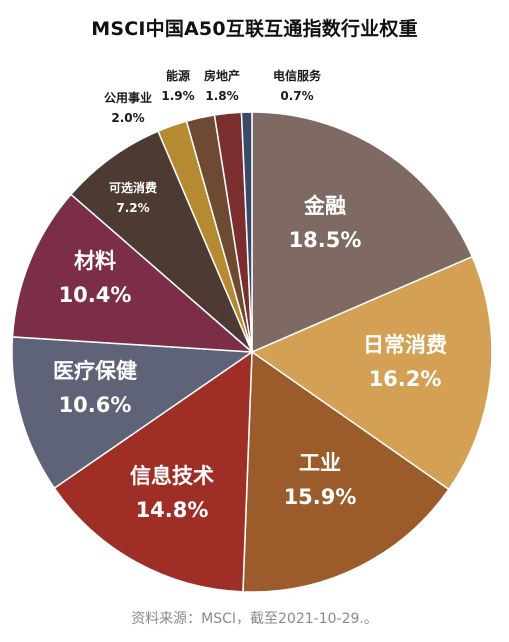 This screenshot has width=509, height=642. Describe the element at coordinates (178, 75) in the screenshot. I see `slice-name-label: 能源` at that location.